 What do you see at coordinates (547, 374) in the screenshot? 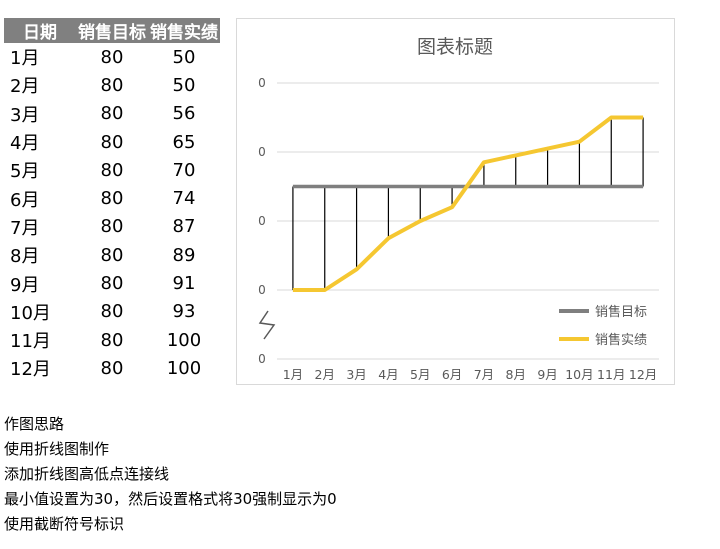
I see `x-tick-label: 9月` at bounding box center [547, 374].